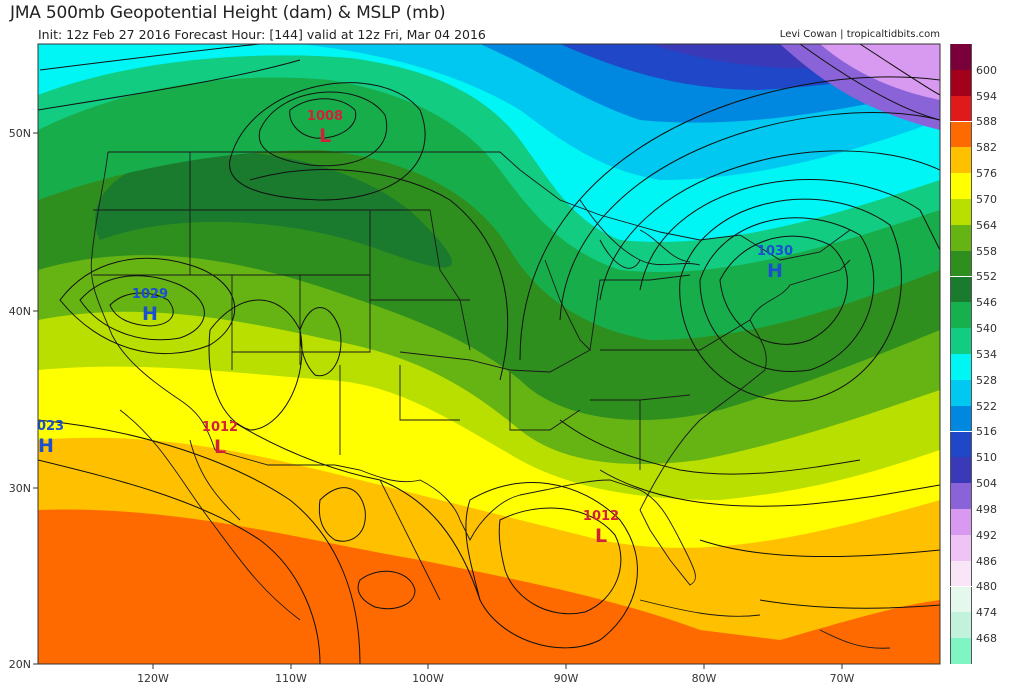 The width and height of the screenshot is (1024, 692). I want to click on legend-item: 570, so click(987, 189).